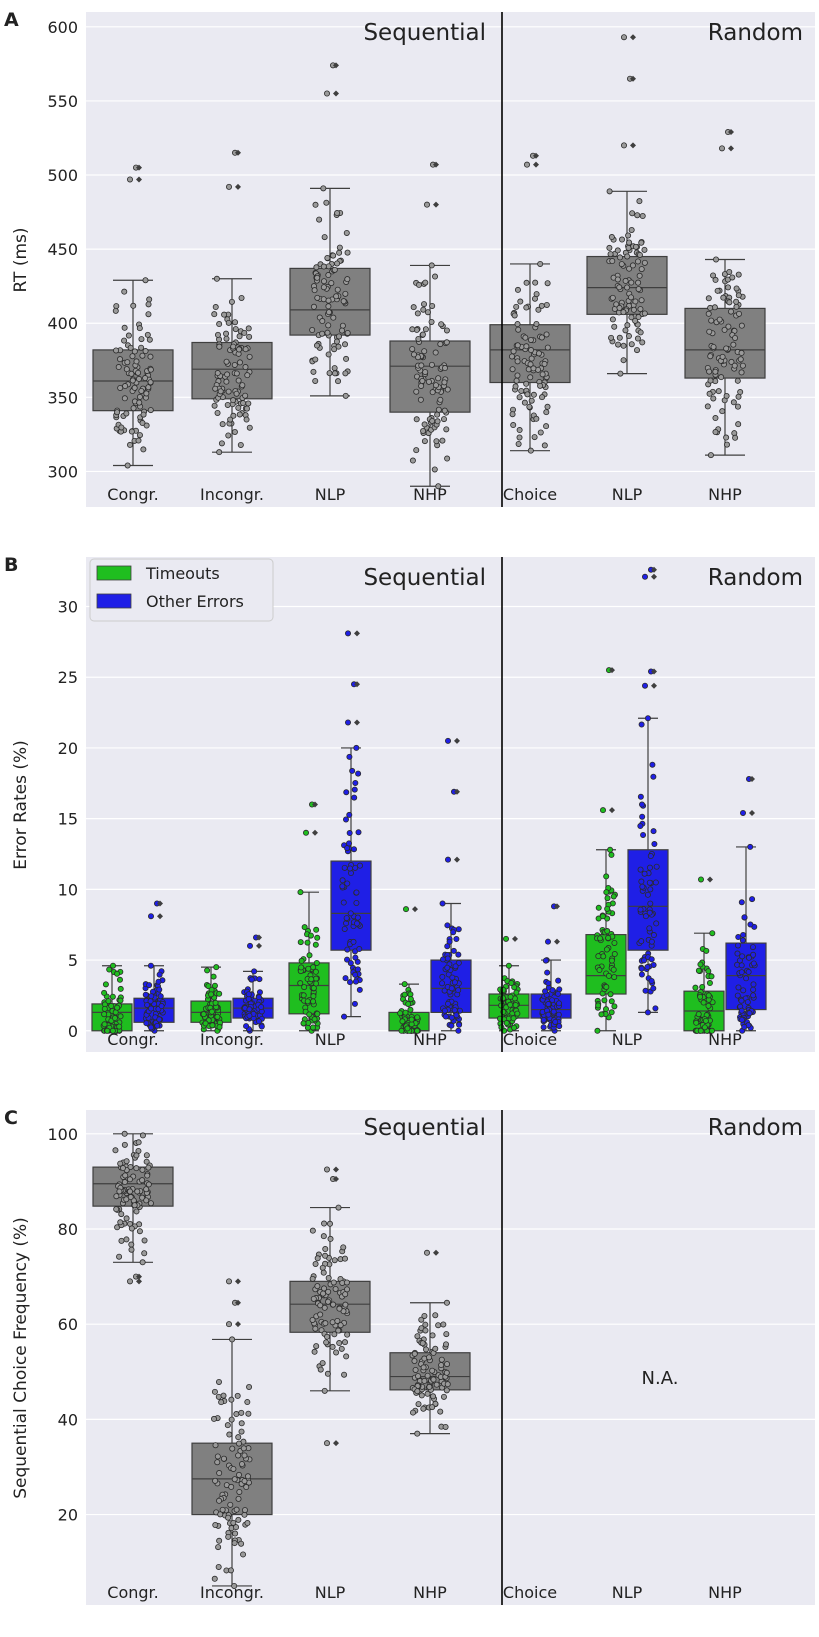 This screenshot has width=819, height=1637. Describe the element at coordinates (530, 494) in the screenshot. I see `panel-a-x-tick-label: Choice` at that location.